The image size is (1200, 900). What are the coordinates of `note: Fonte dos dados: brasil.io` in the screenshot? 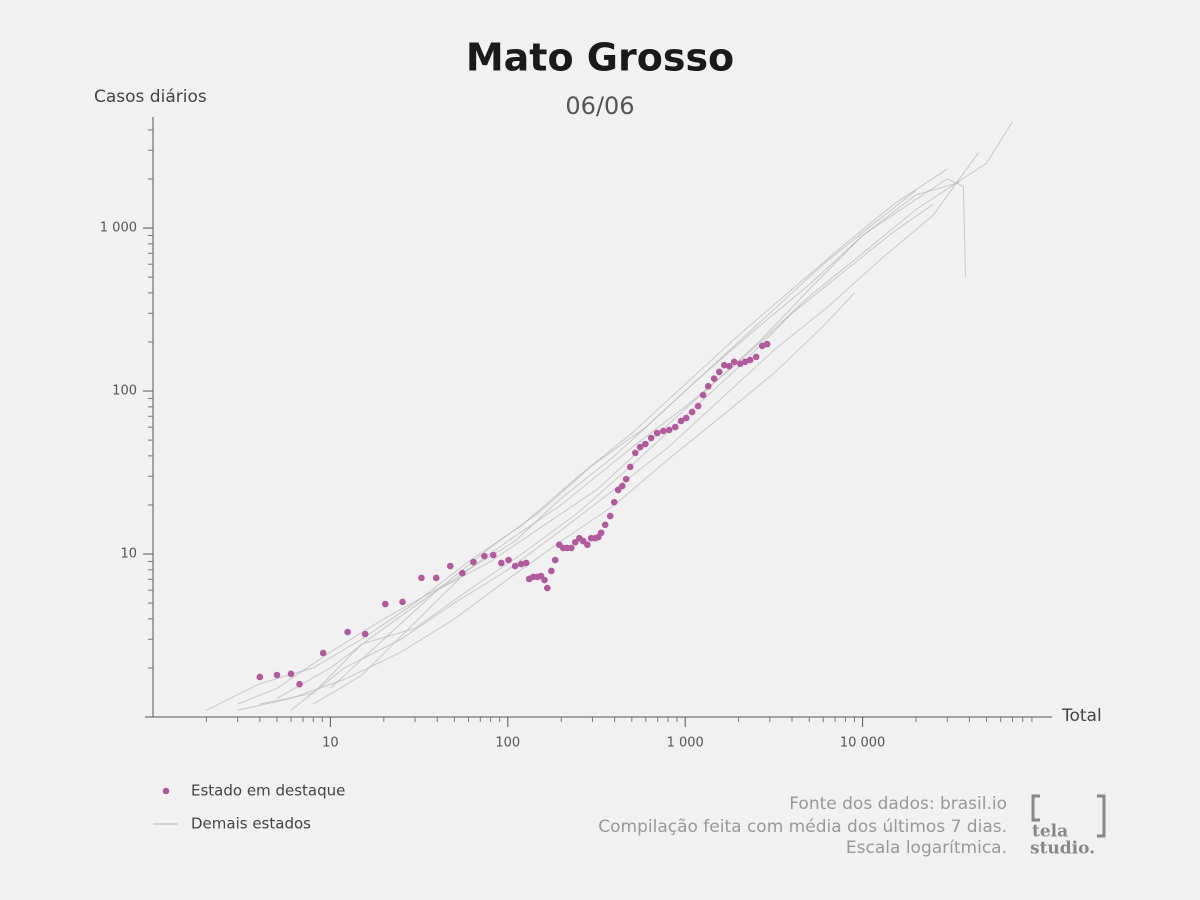 It's located at (898, 804).